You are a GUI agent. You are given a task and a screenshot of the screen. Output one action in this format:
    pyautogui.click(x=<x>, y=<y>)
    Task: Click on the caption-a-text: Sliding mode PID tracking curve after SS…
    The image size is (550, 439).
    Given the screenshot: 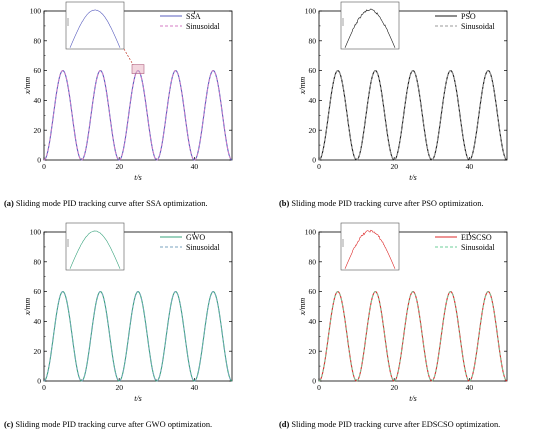 What is the action you would take?
    pyautogui.click(x=110, y=203)
    